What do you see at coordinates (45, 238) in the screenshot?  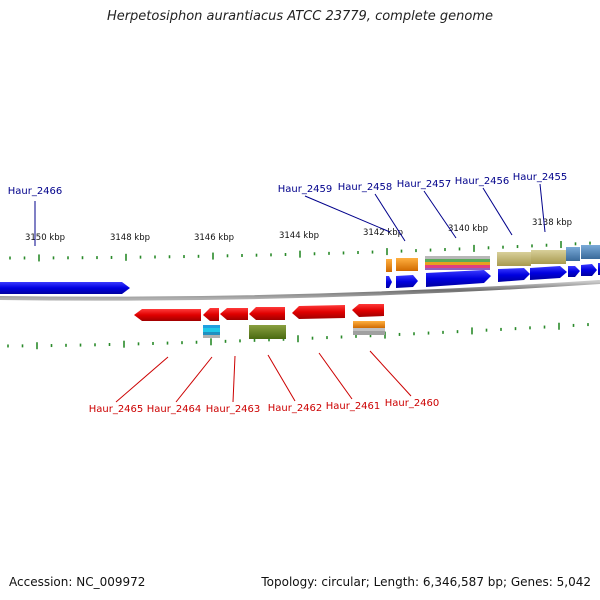 I see `coordinate-tick-label: 3150 kbp` at bounding box center [45, 238].